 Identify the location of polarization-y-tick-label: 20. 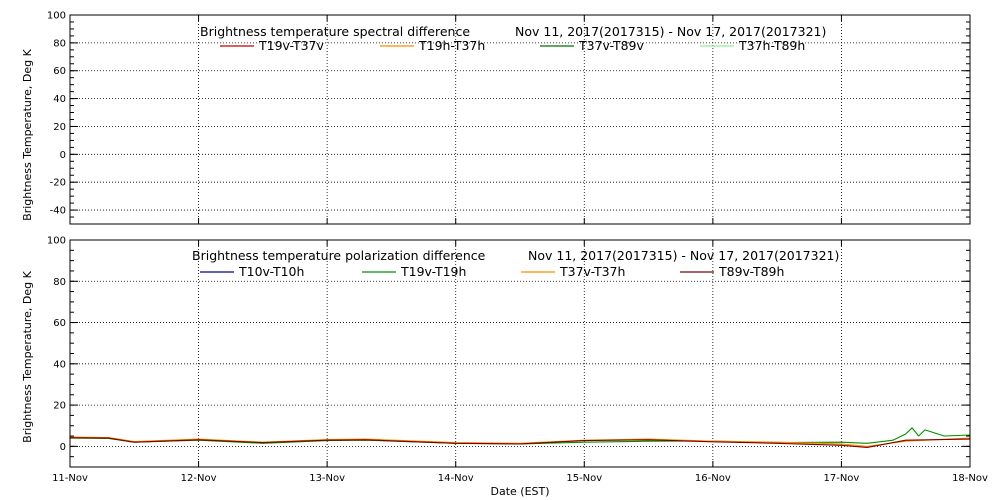
(59, 406).